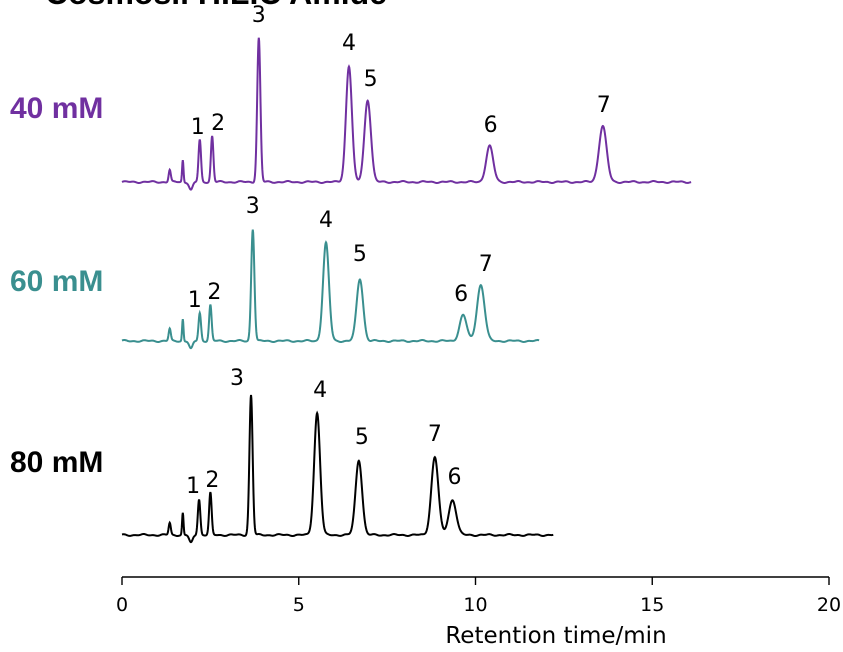  What do you see at coordinates (216, 5) in the screenshot?
I see `chart-title: Cosmosil HILIC Amide` at bounding box center [216, 5].